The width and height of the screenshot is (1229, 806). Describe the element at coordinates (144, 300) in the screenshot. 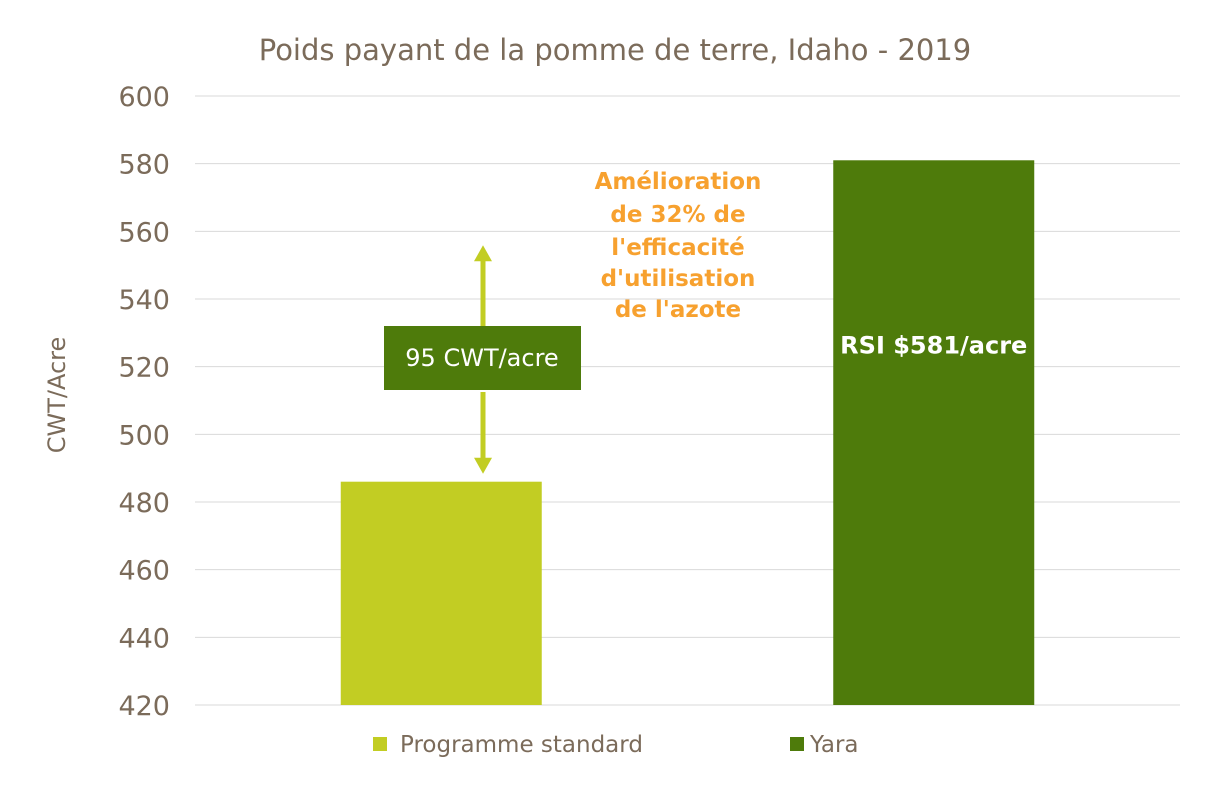

I see `y-tick-label: 540` at that location.